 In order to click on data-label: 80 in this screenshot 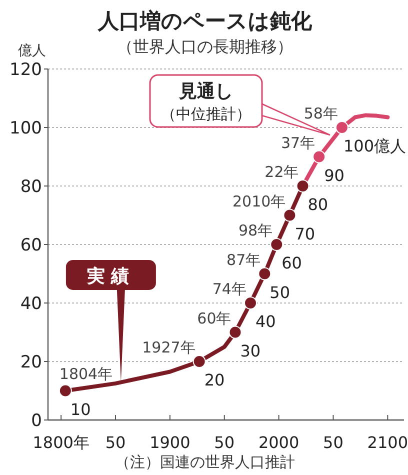, I will do `click(318, 204)`.